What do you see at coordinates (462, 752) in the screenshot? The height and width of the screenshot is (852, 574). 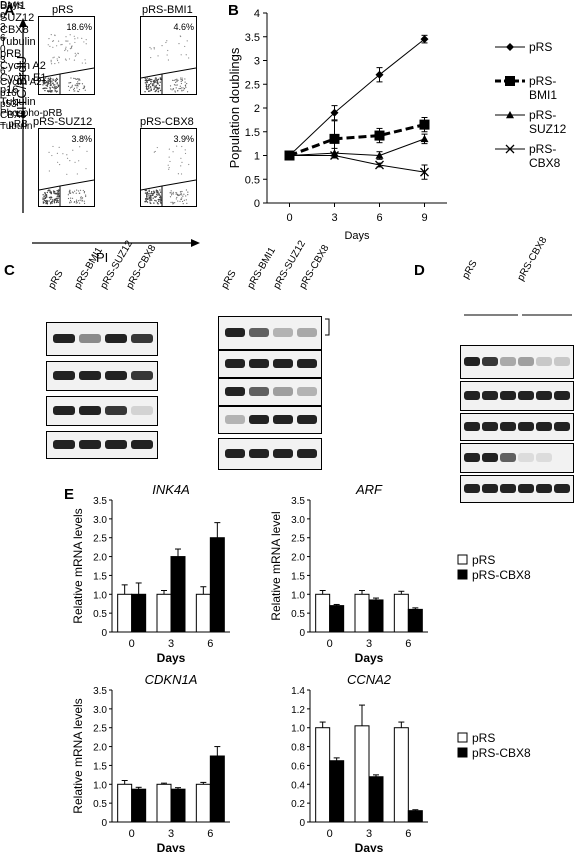 I see `legend-swatch` at bounding box center [462, 752].